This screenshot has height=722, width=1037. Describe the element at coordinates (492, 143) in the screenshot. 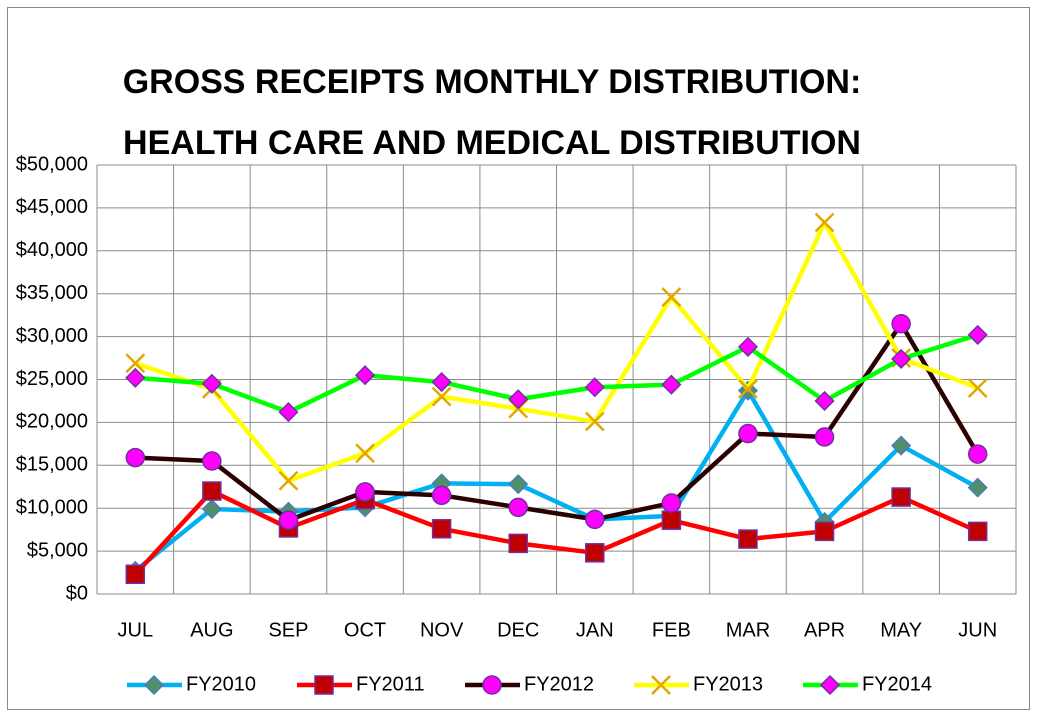

I see `chart-title: HEALTH CARE AND MEDICAL DISTRIBUTION` at that location.